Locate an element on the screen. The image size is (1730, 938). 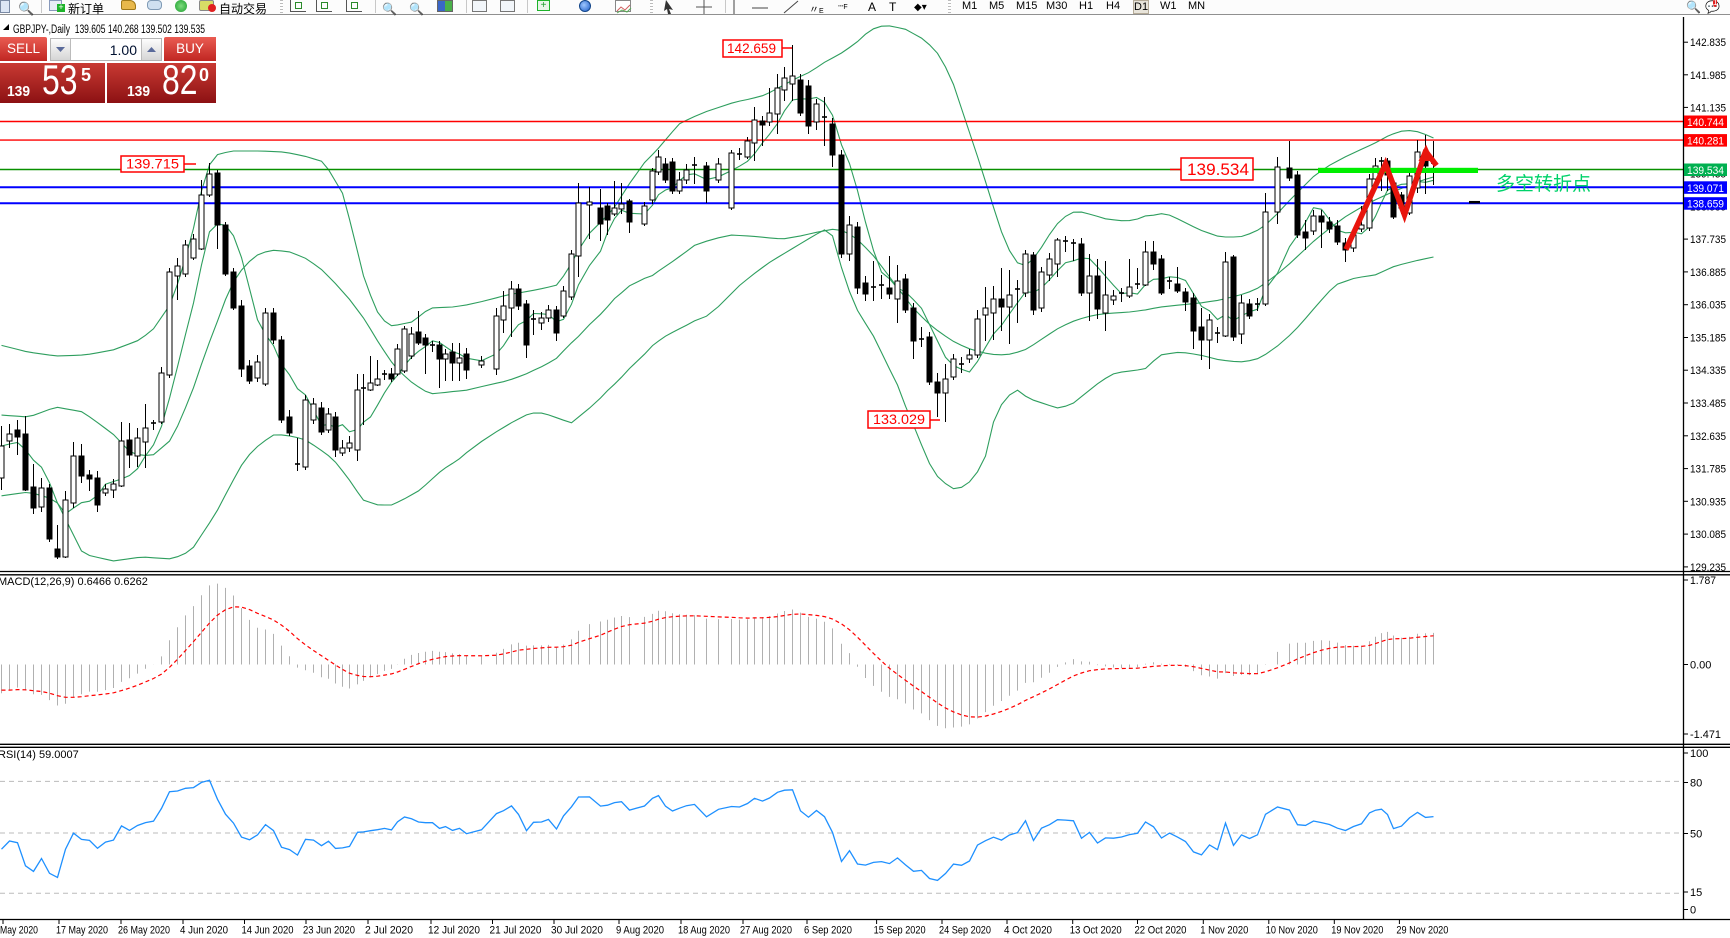
svg-text: 50 is located at coordinates (1696, 835).